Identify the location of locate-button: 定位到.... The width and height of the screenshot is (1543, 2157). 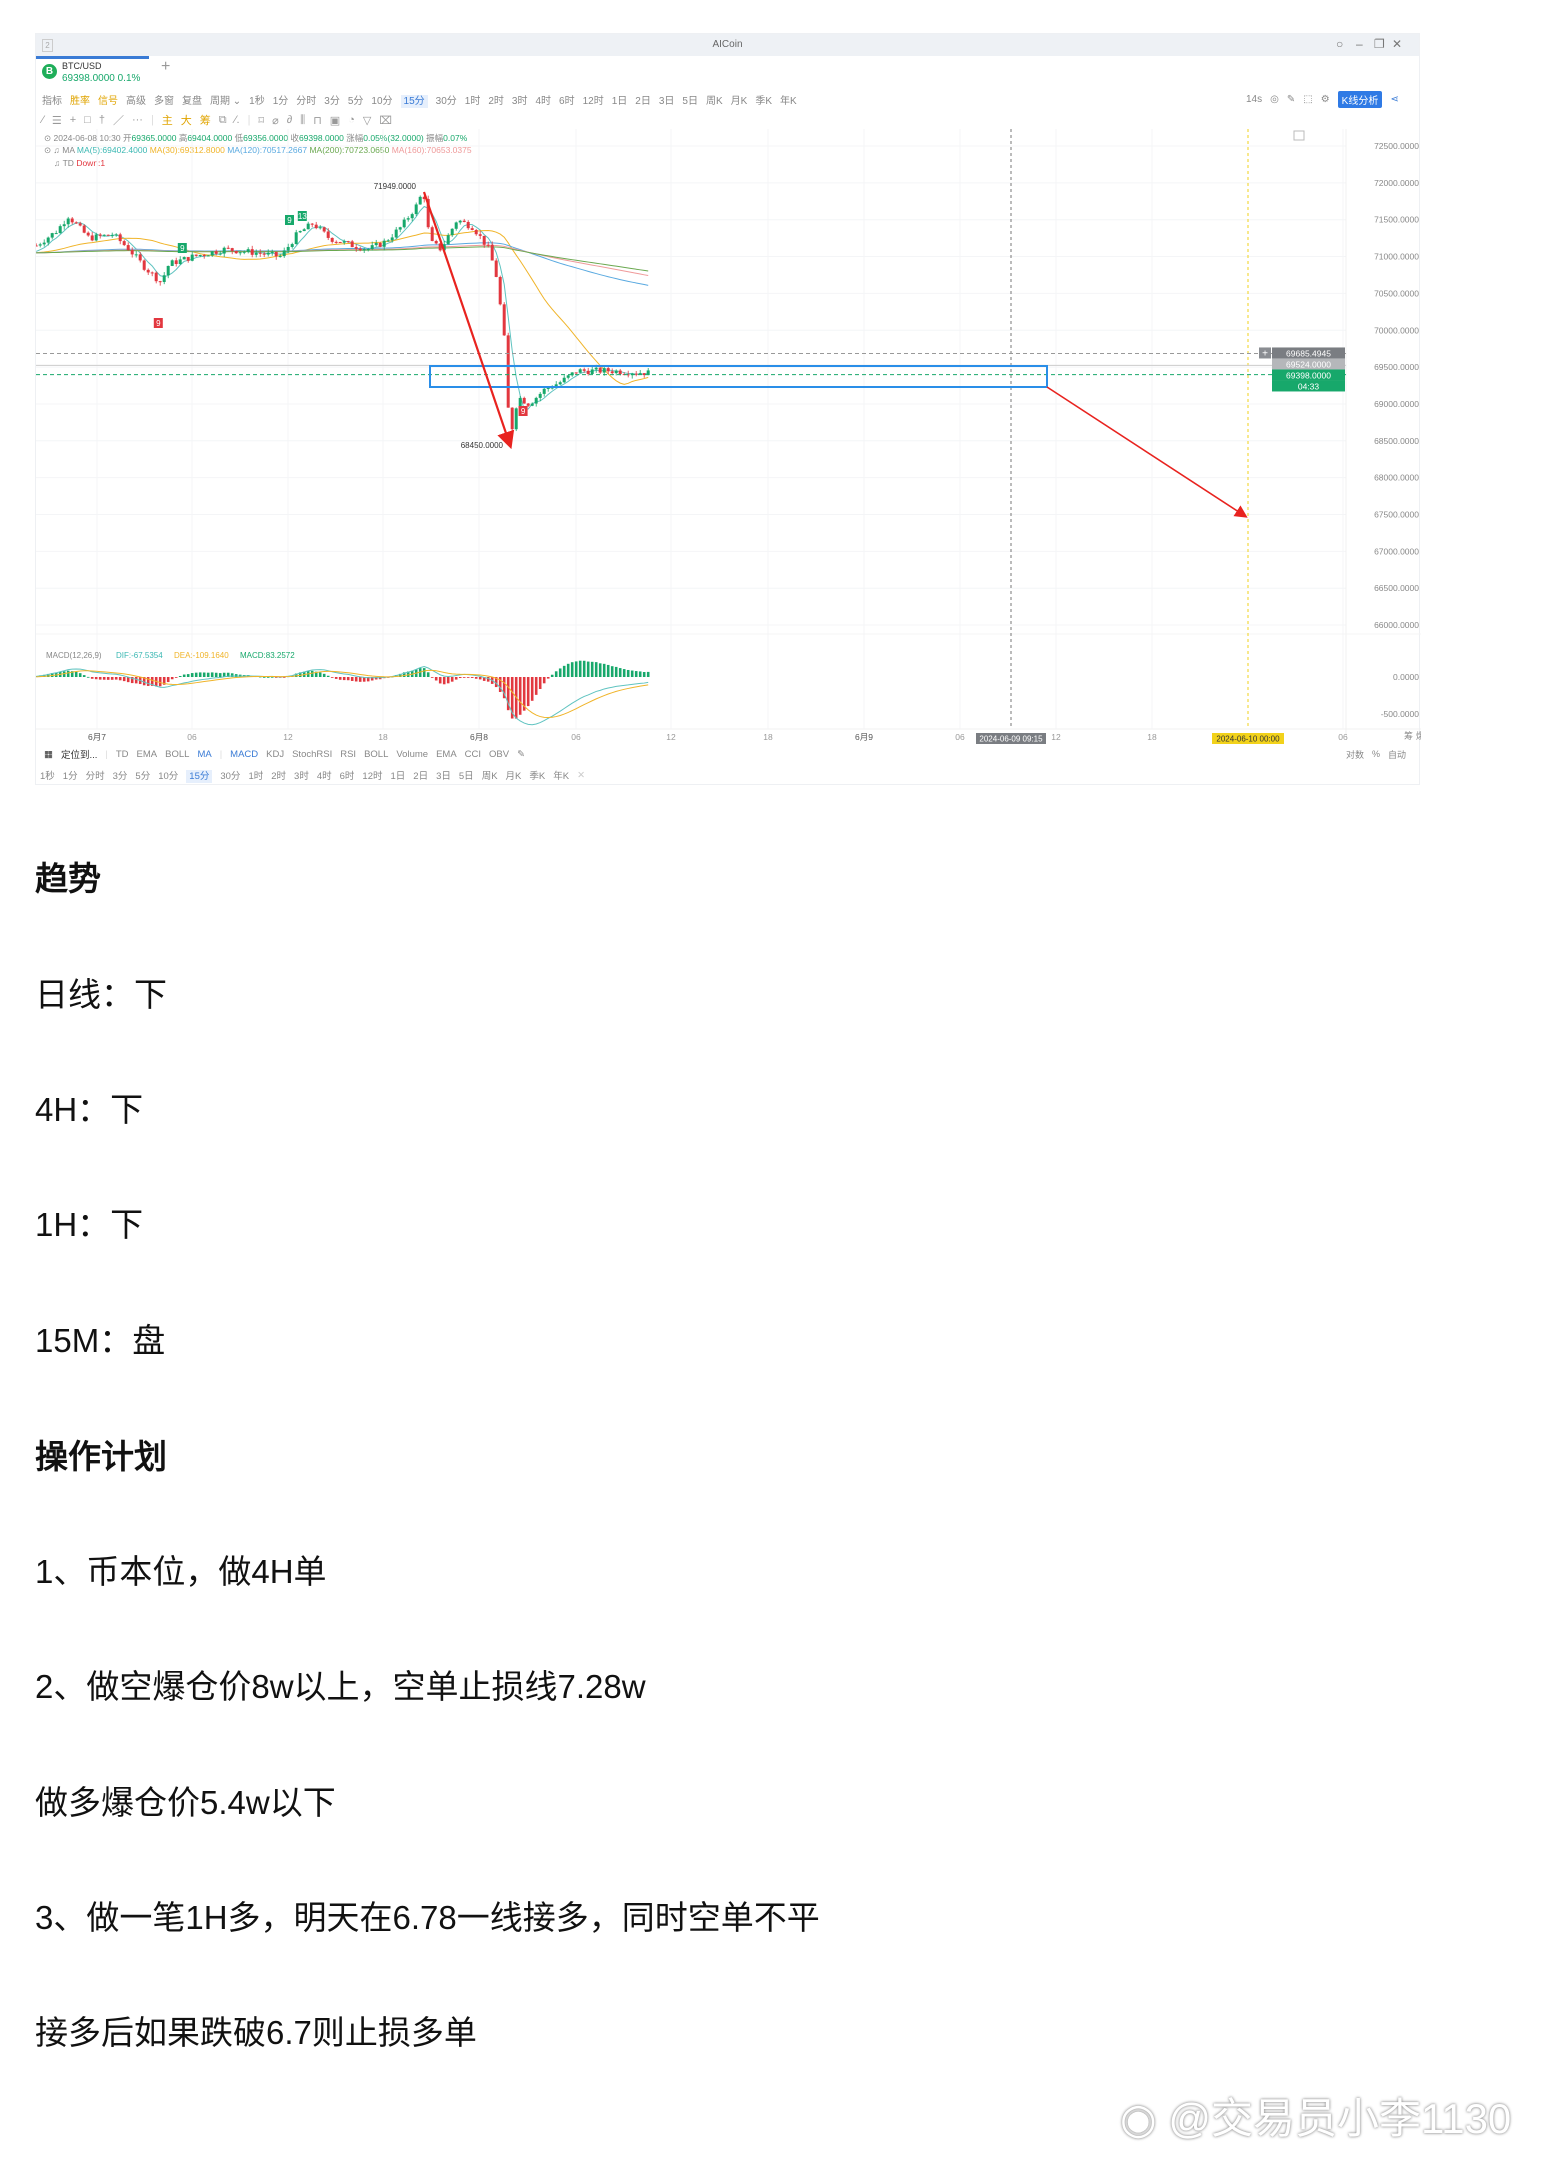
(79, 755).